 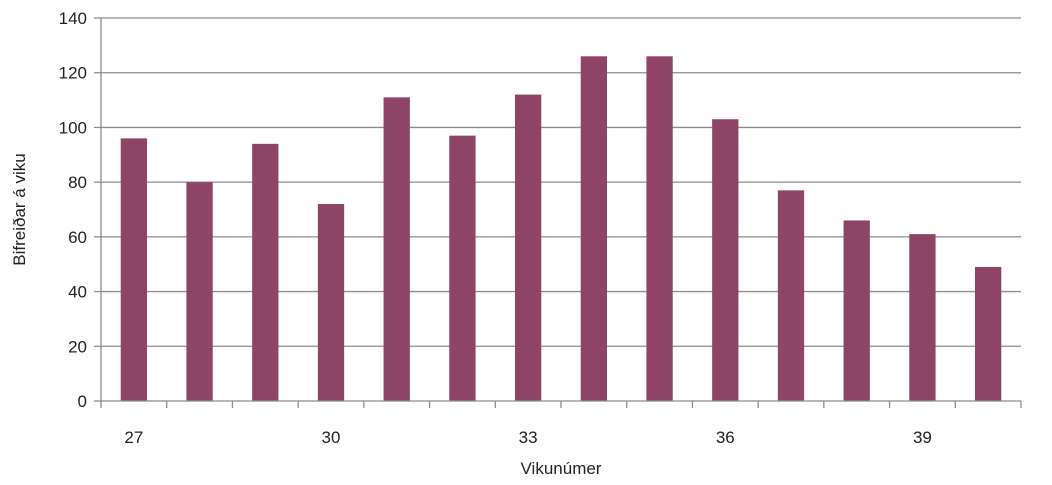 What do you see at coordinates (77, 292) in the screenshot?
I see `y-tick-label: 40` at bounding box center [77, 292].